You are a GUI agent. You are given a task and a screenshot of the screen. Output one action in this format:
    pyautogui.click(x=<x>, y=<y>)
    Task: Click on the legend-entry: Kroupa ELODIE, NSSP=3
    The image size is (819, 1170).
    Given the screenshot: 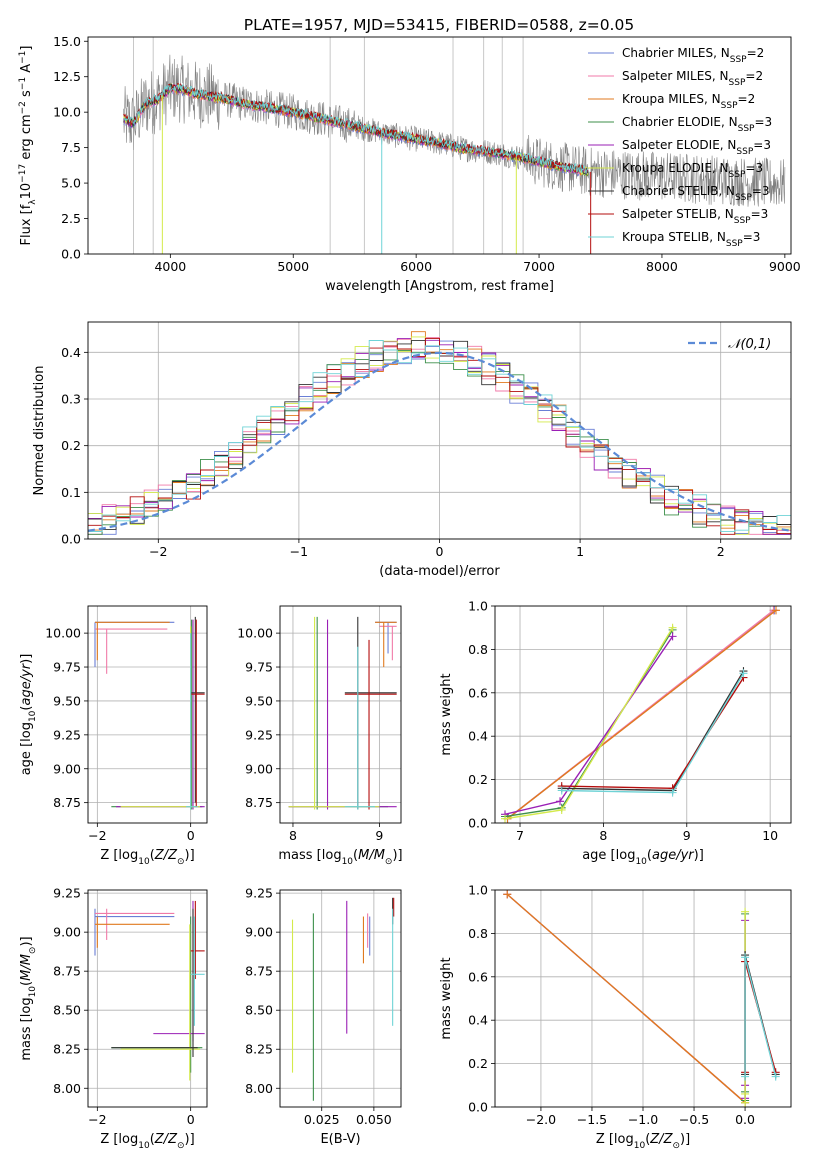 What is the action you would take?
    pyautogui.click(x=692, y=170)
    